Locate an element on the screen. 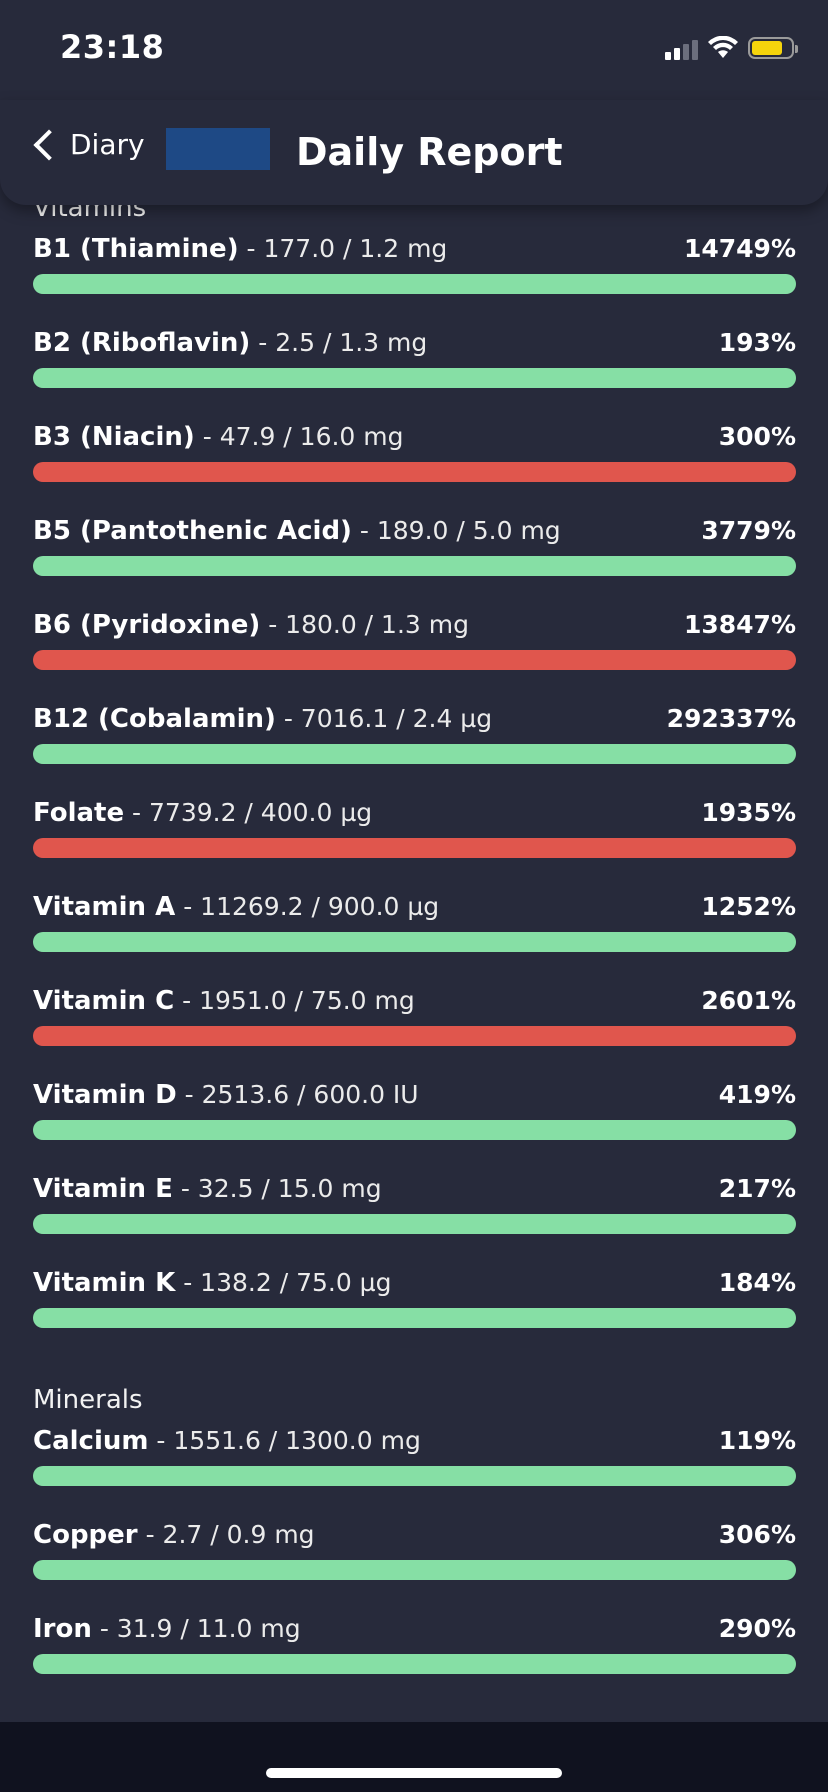 This screenshot has width=828, height=1792. nutrient-line: Calcium - 1551.6 / 1300.0 mg 119% is located at coordinates (414, 1441).